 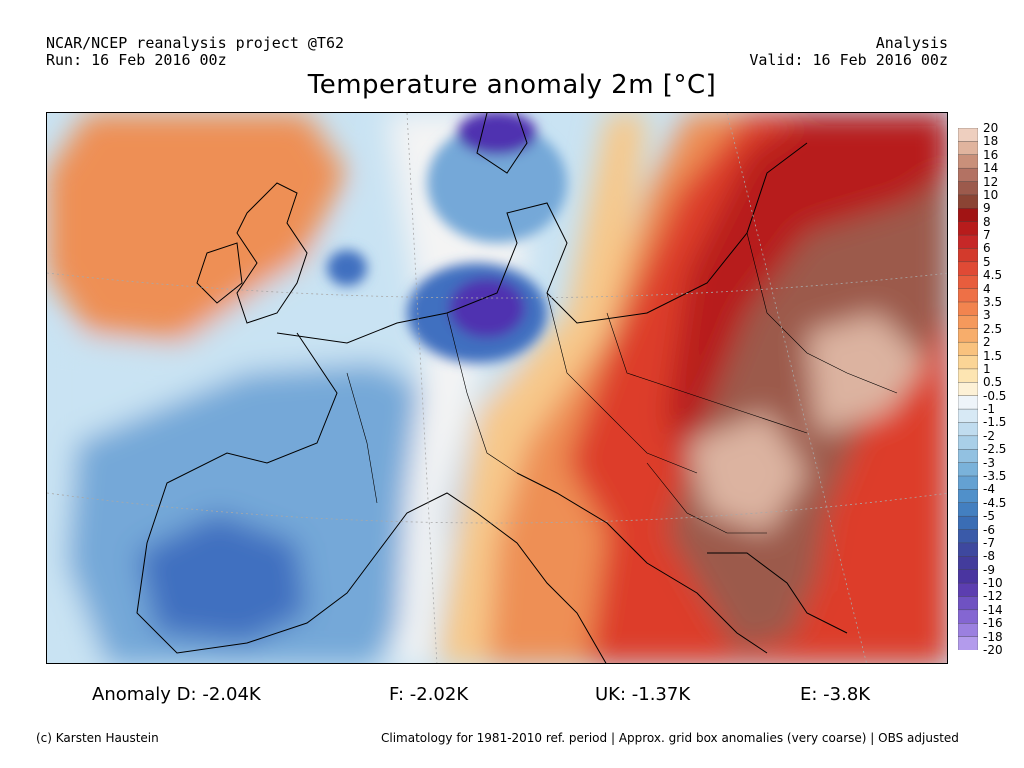 I want to click on colorbar-tick-label: 20, so click(x=991, y=128).